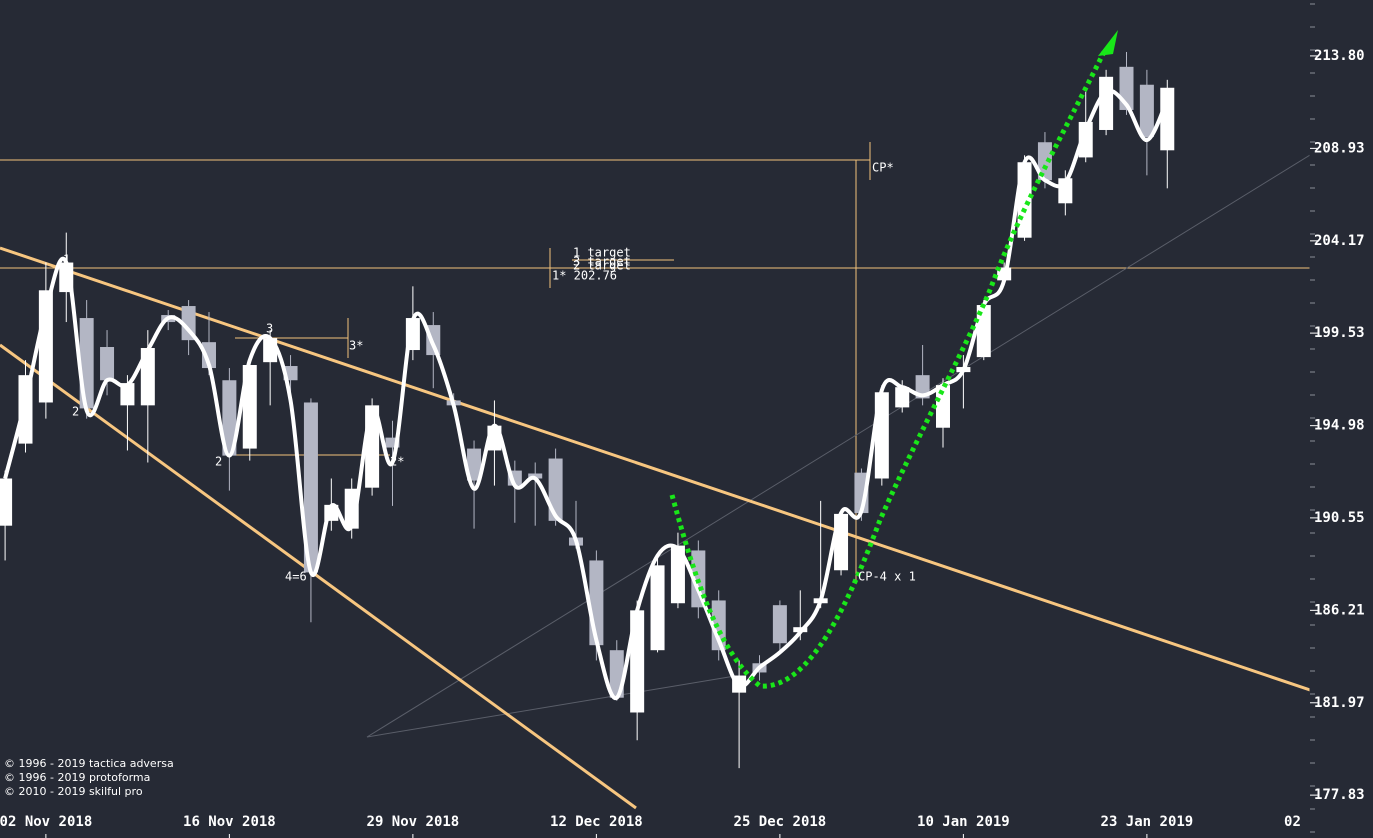 The image size is (1373, 838). I want to click on annotation: 3*, so click(356, 346).